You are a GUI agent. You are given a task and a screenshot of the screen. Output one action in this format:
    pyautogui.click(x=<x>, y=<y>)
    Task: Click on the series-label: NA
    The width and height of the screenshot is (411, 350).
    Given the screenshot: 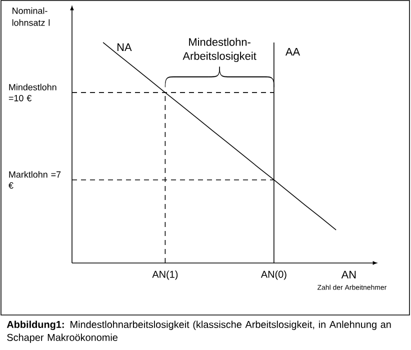 What is the action you would take?
    pyautogui.click(x=124, y=47)
    